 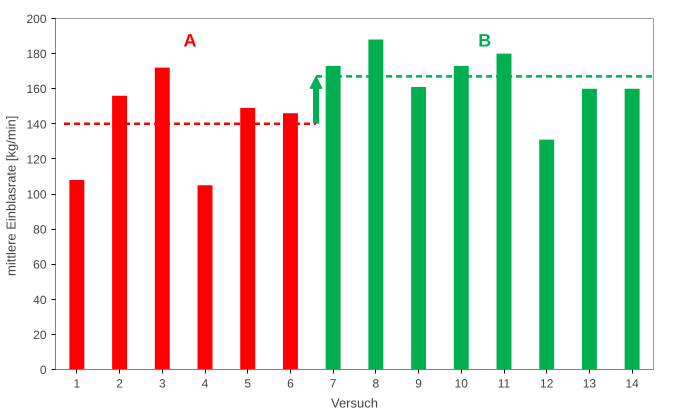 I want to click on y-tick-label: 160, so click(x=36, y=89).